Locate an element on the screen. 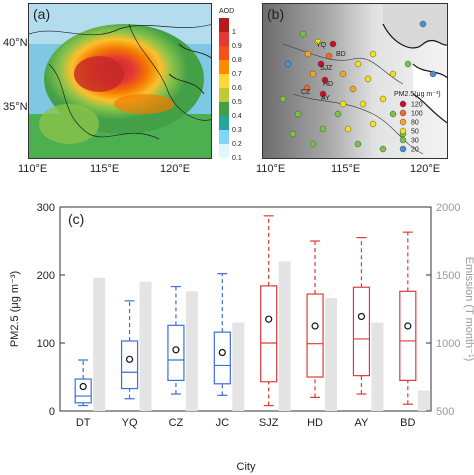  city-label-sjz: SJZ is located at coordinates (326, 68).